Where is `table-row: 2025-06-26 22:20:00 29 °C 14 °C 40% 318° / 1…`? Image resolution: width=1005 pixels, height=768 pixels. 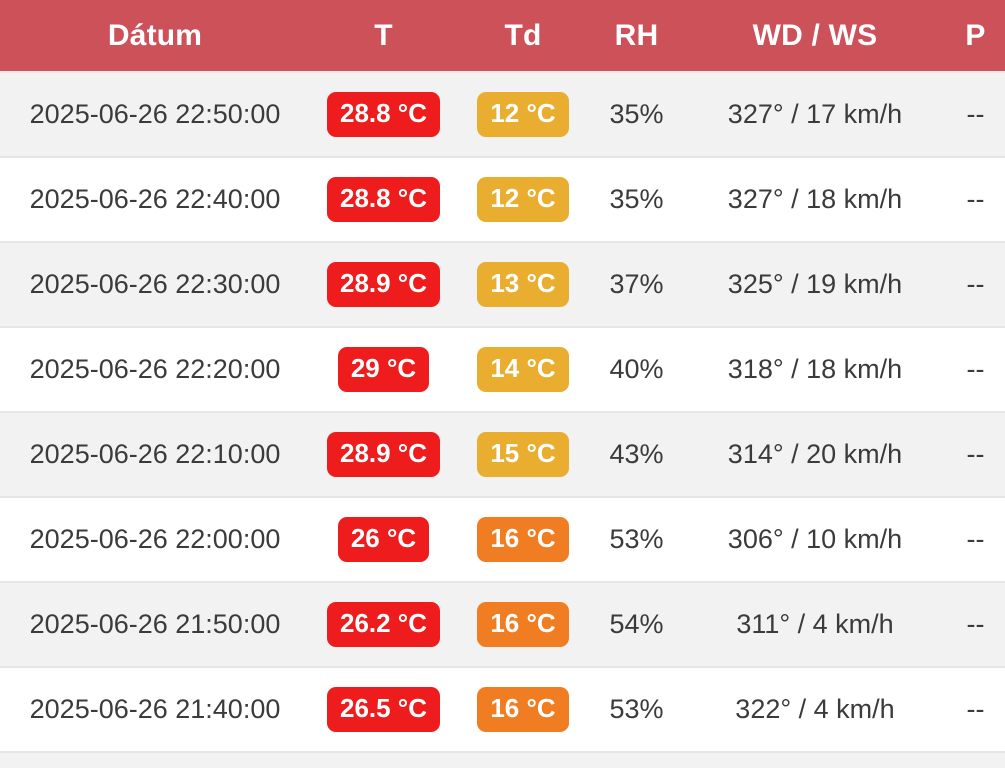
table-row: 2025-06-26 22:20:00 29 °C 14 °C 40% 318° / 1… is located at coordinates (502, 369).